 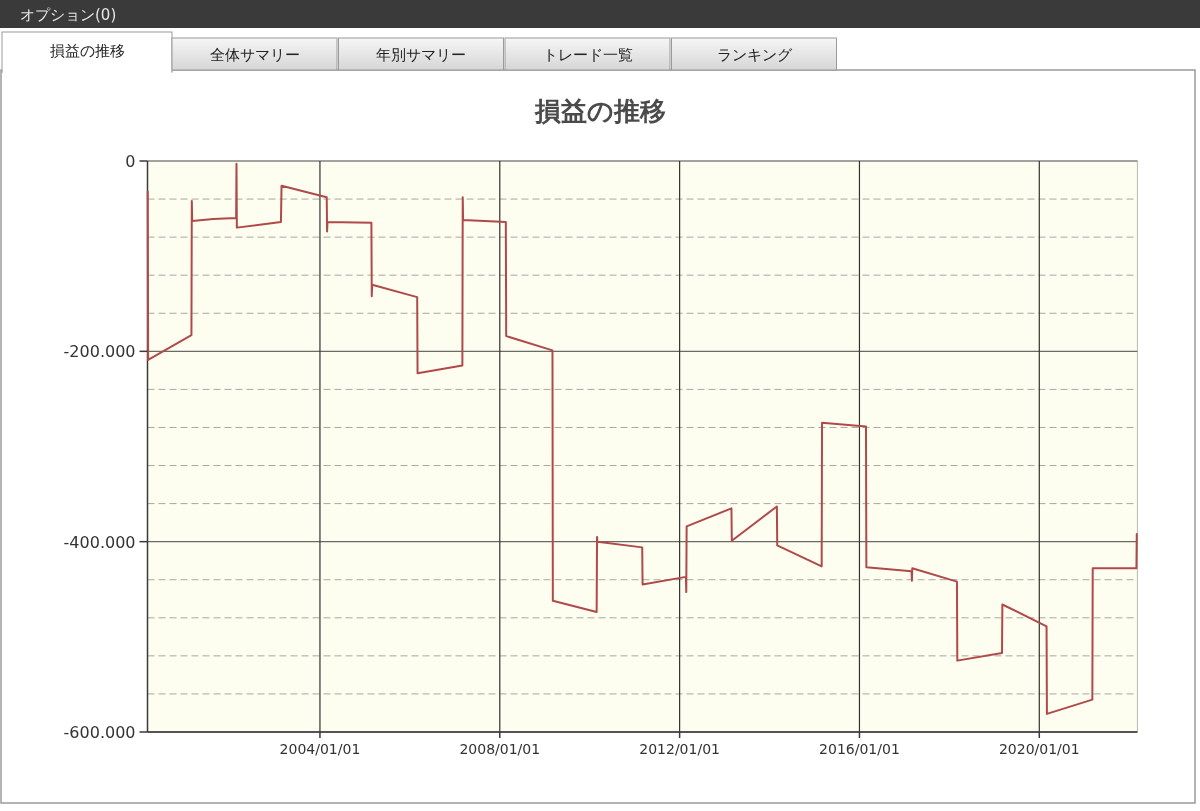 What do you see at coordinates (679, 749) in the screenshot?
I see `x-tick-label: 2012/01/01` at bounding box center [679, 749].